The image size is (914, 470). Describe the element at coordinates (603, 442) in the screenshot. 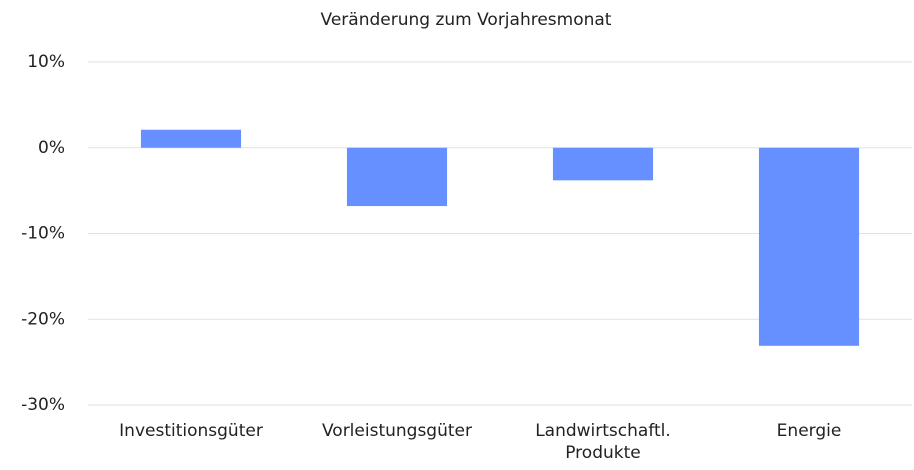

I see `x-tick-label: Landwirtschaftl. Produkte` at that location.